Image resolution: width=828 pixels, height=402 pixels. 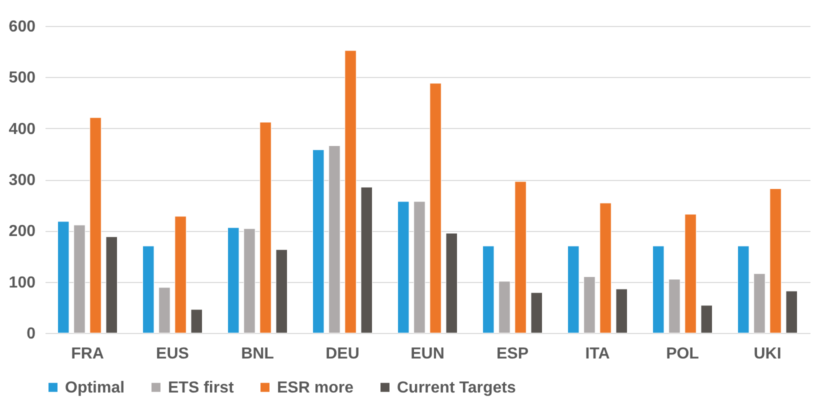 I want to click on x-tick-label: FRA, so click(x=87, y=354).